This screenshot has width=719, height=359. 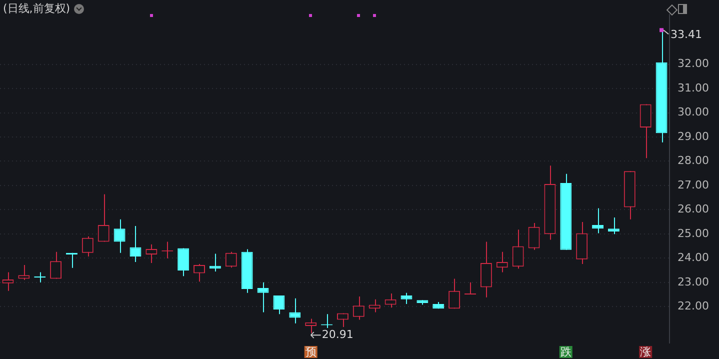 What do you see at coordinates (686, 34) in the screenshot?
I see `text: 33.41` at bounding box center [686, 34].